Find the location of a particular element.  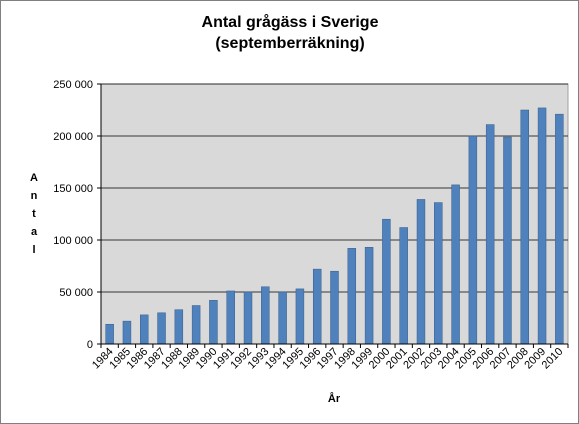

bar-1994 is located at coordinates (282, 318).